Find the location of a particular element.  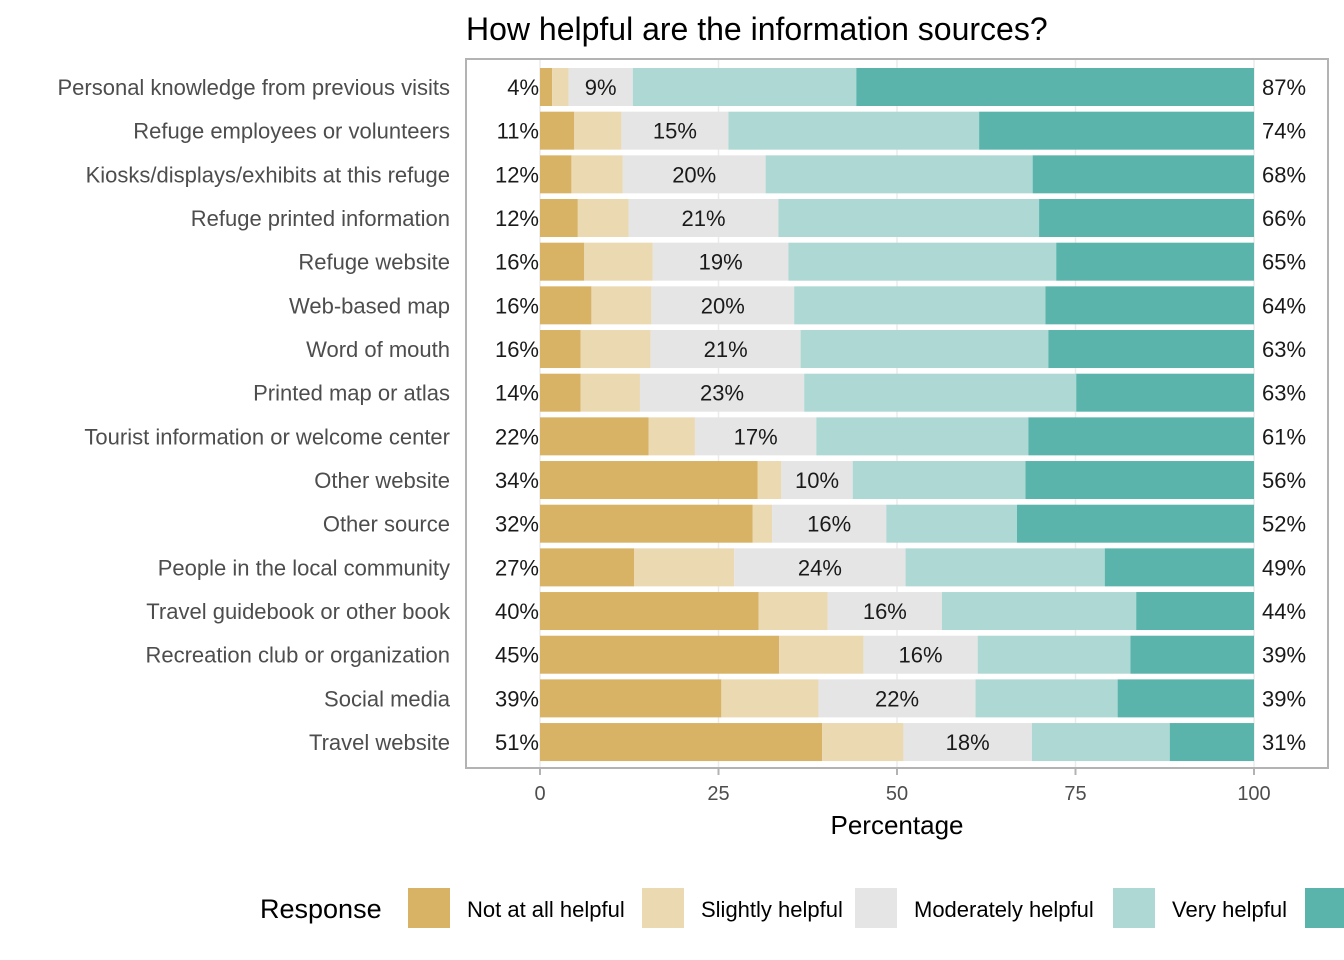

category-label: Recreation club or organization is located at coordinates (297, 655).